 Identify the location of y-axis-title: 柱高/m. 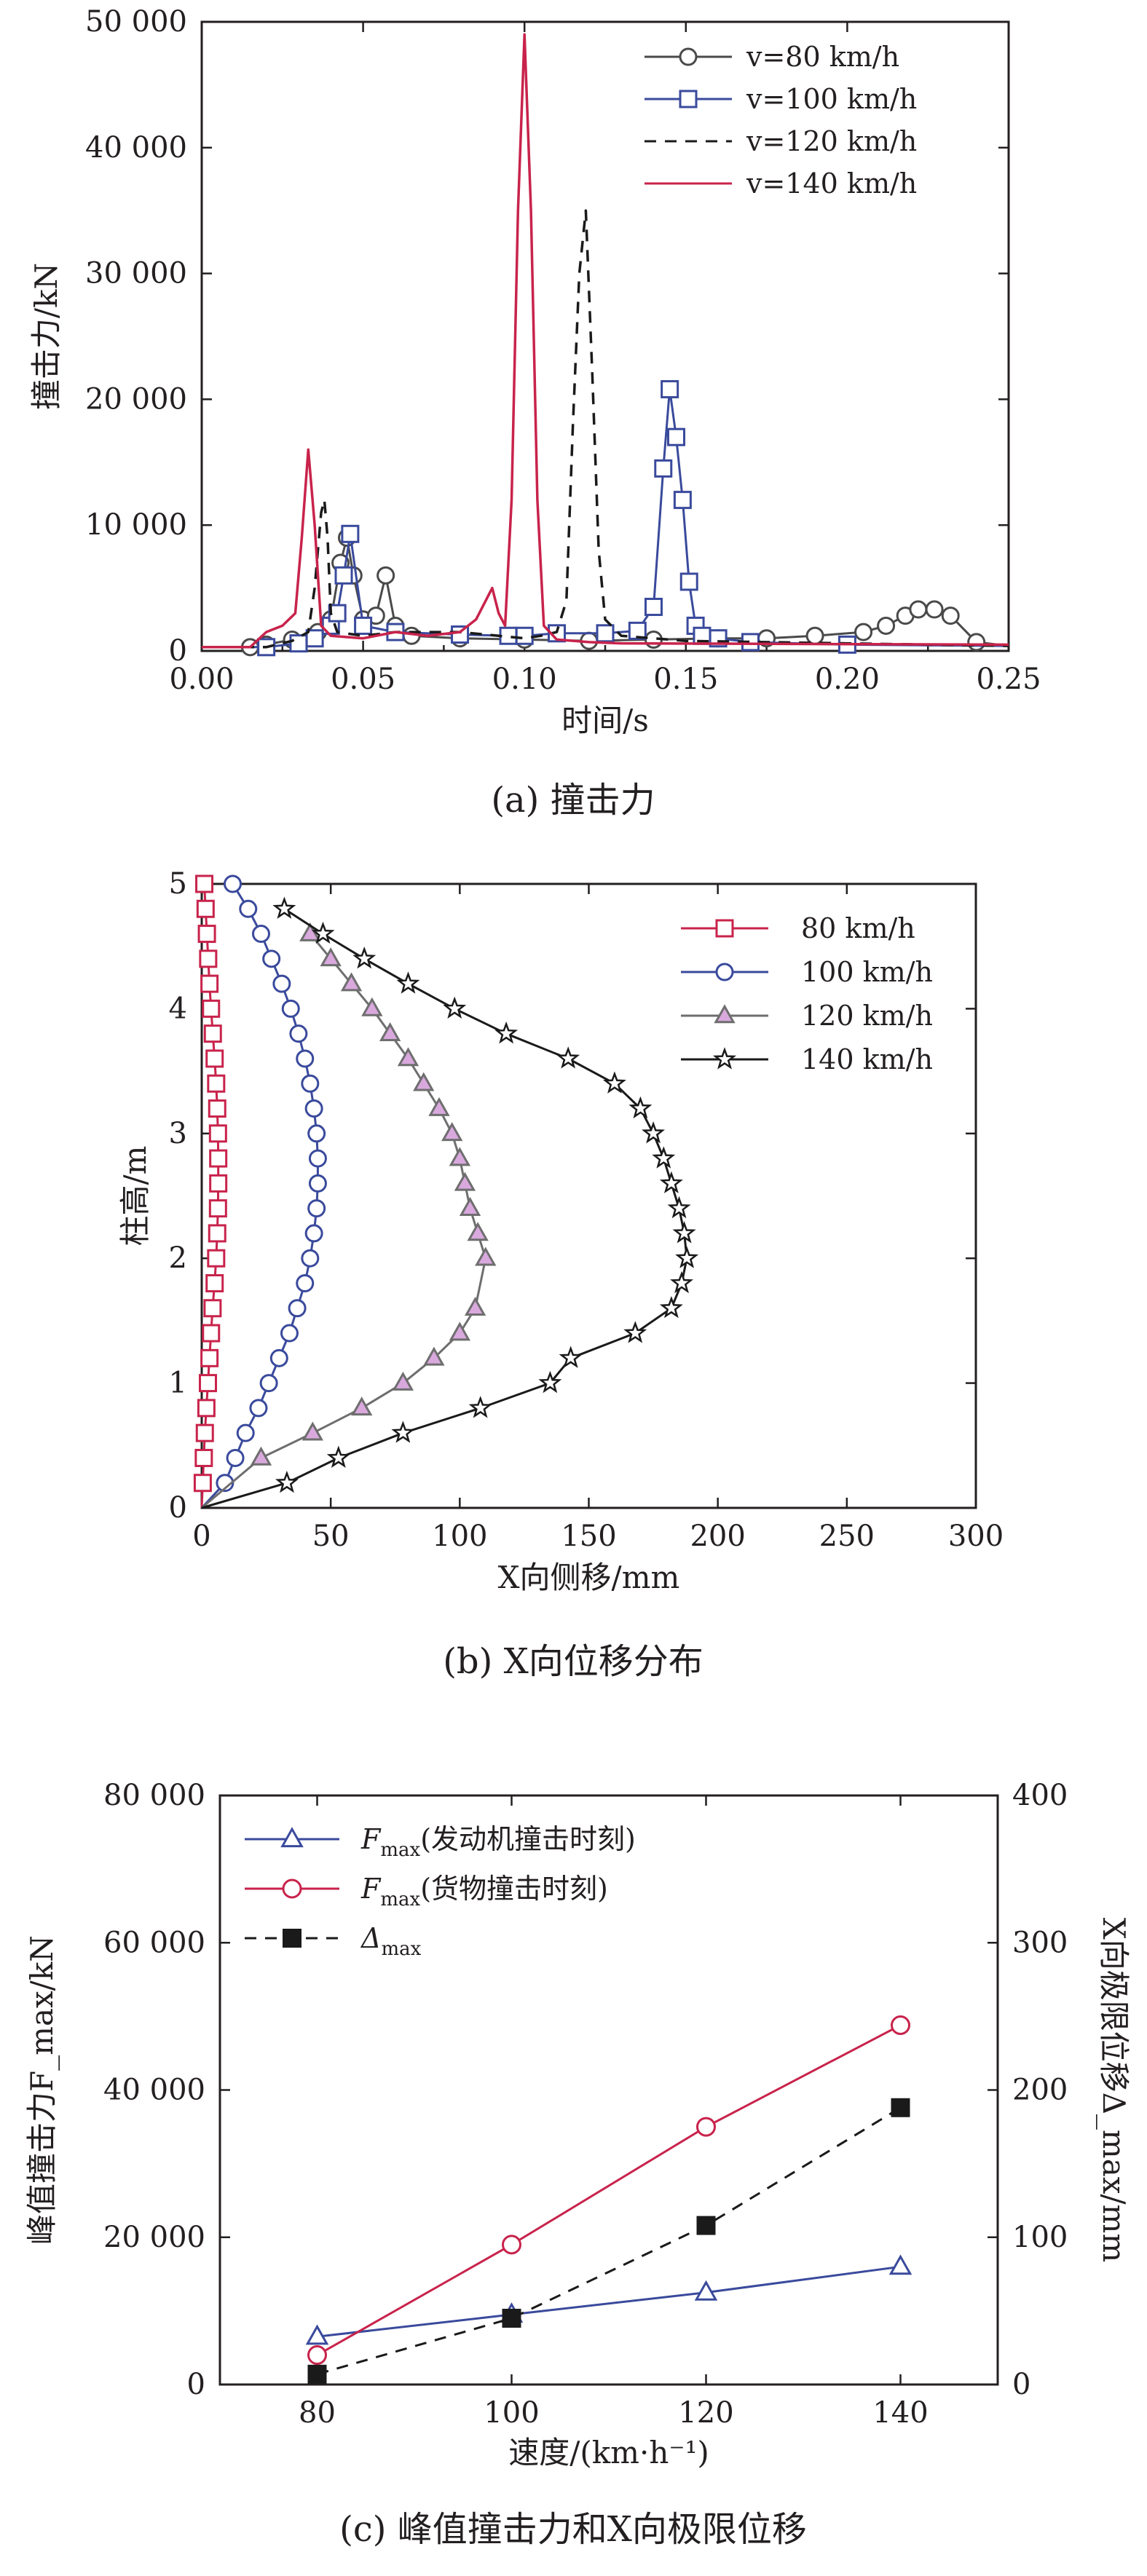
(135, 1196).